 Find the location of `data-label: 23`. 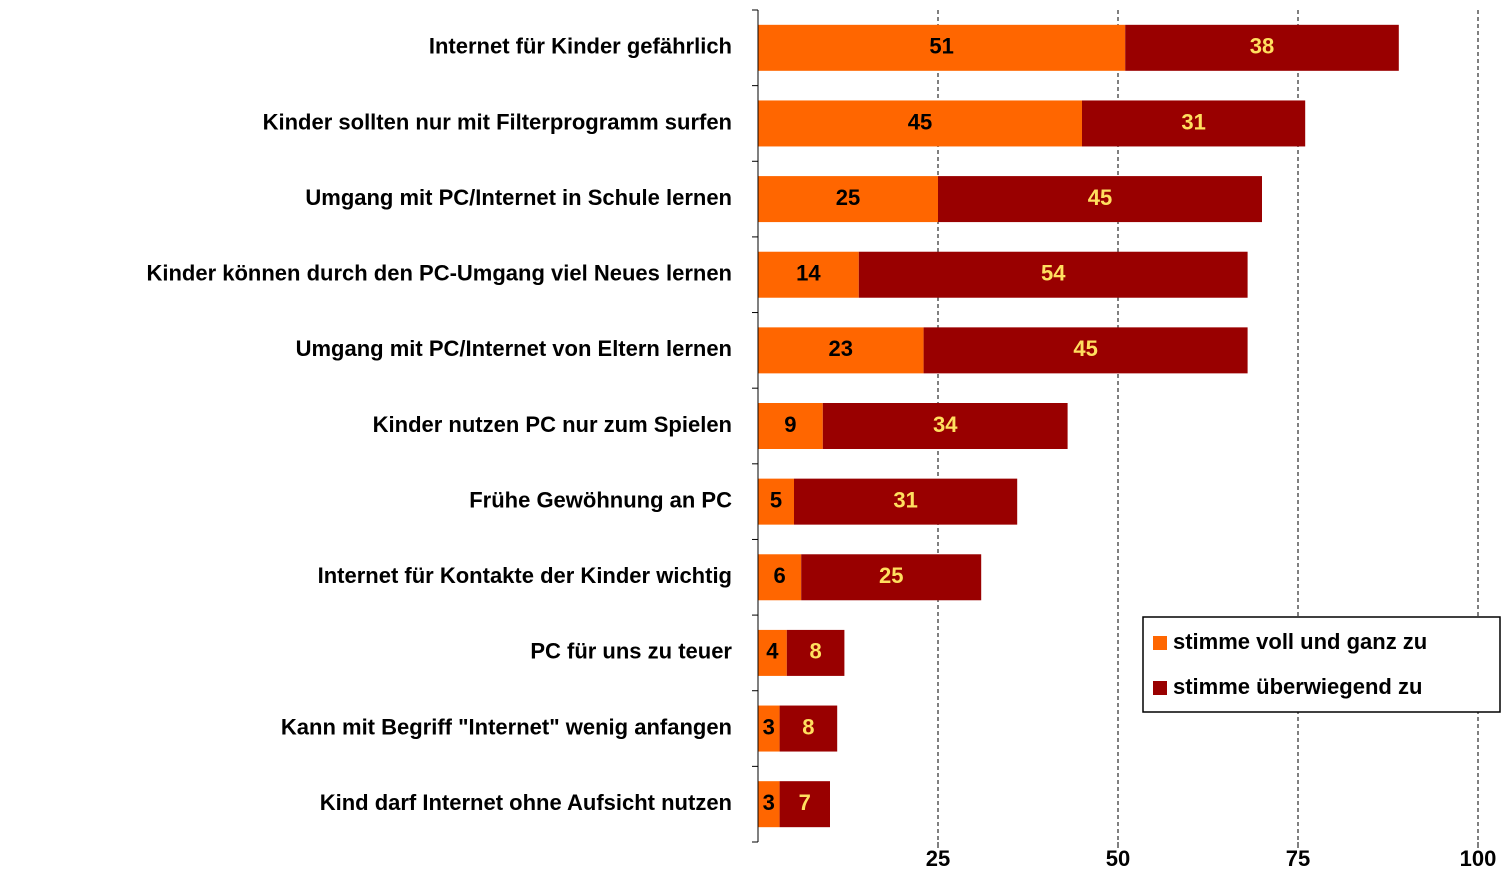

data-label: 23 is located at coordinates (841, 348).